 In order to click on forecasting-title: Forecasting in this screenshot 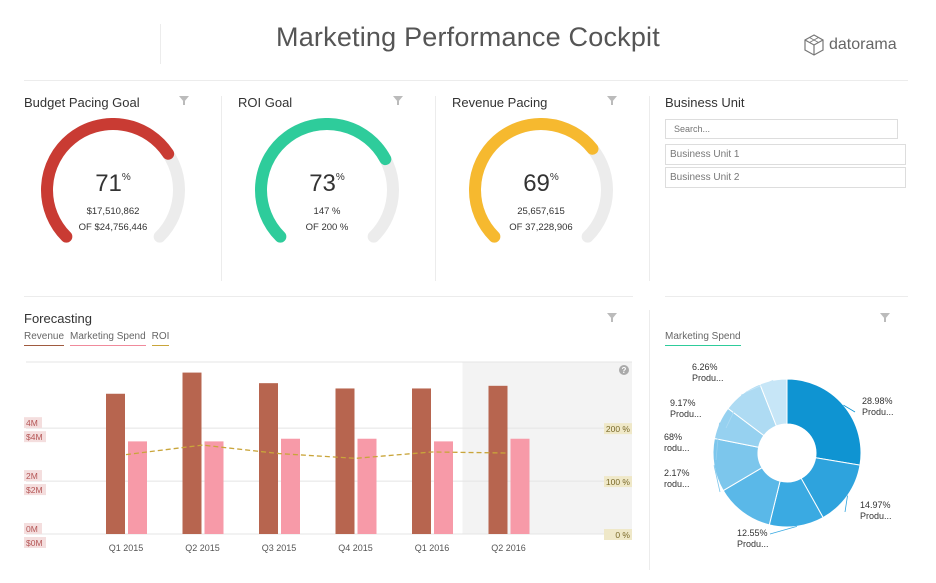, I will do `click(58, 318)`.